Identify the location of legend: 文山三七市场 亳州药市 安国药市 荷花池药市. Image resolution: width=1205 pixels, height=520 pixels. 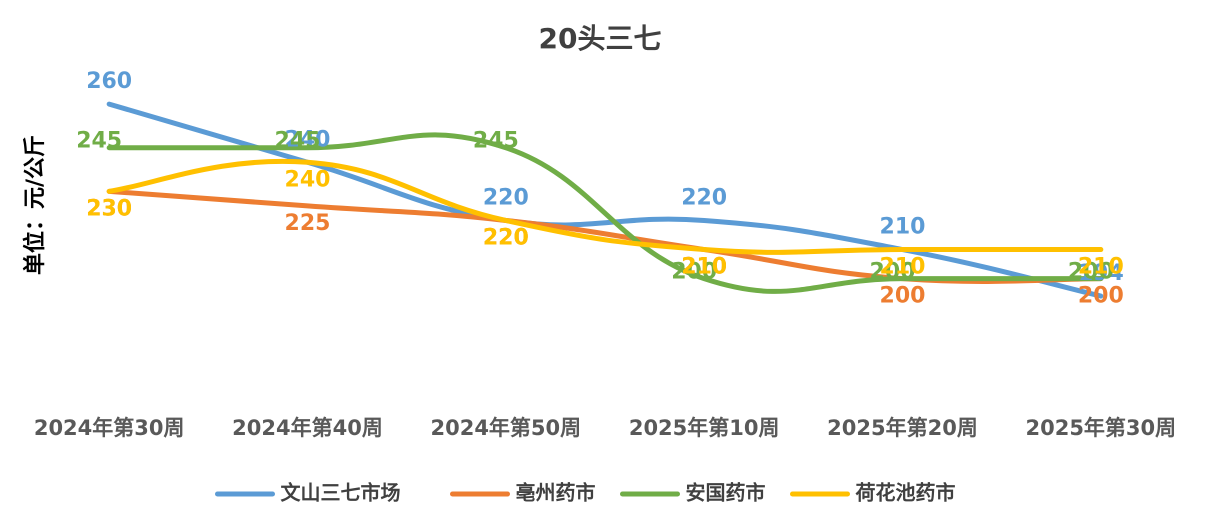
(585, 493).